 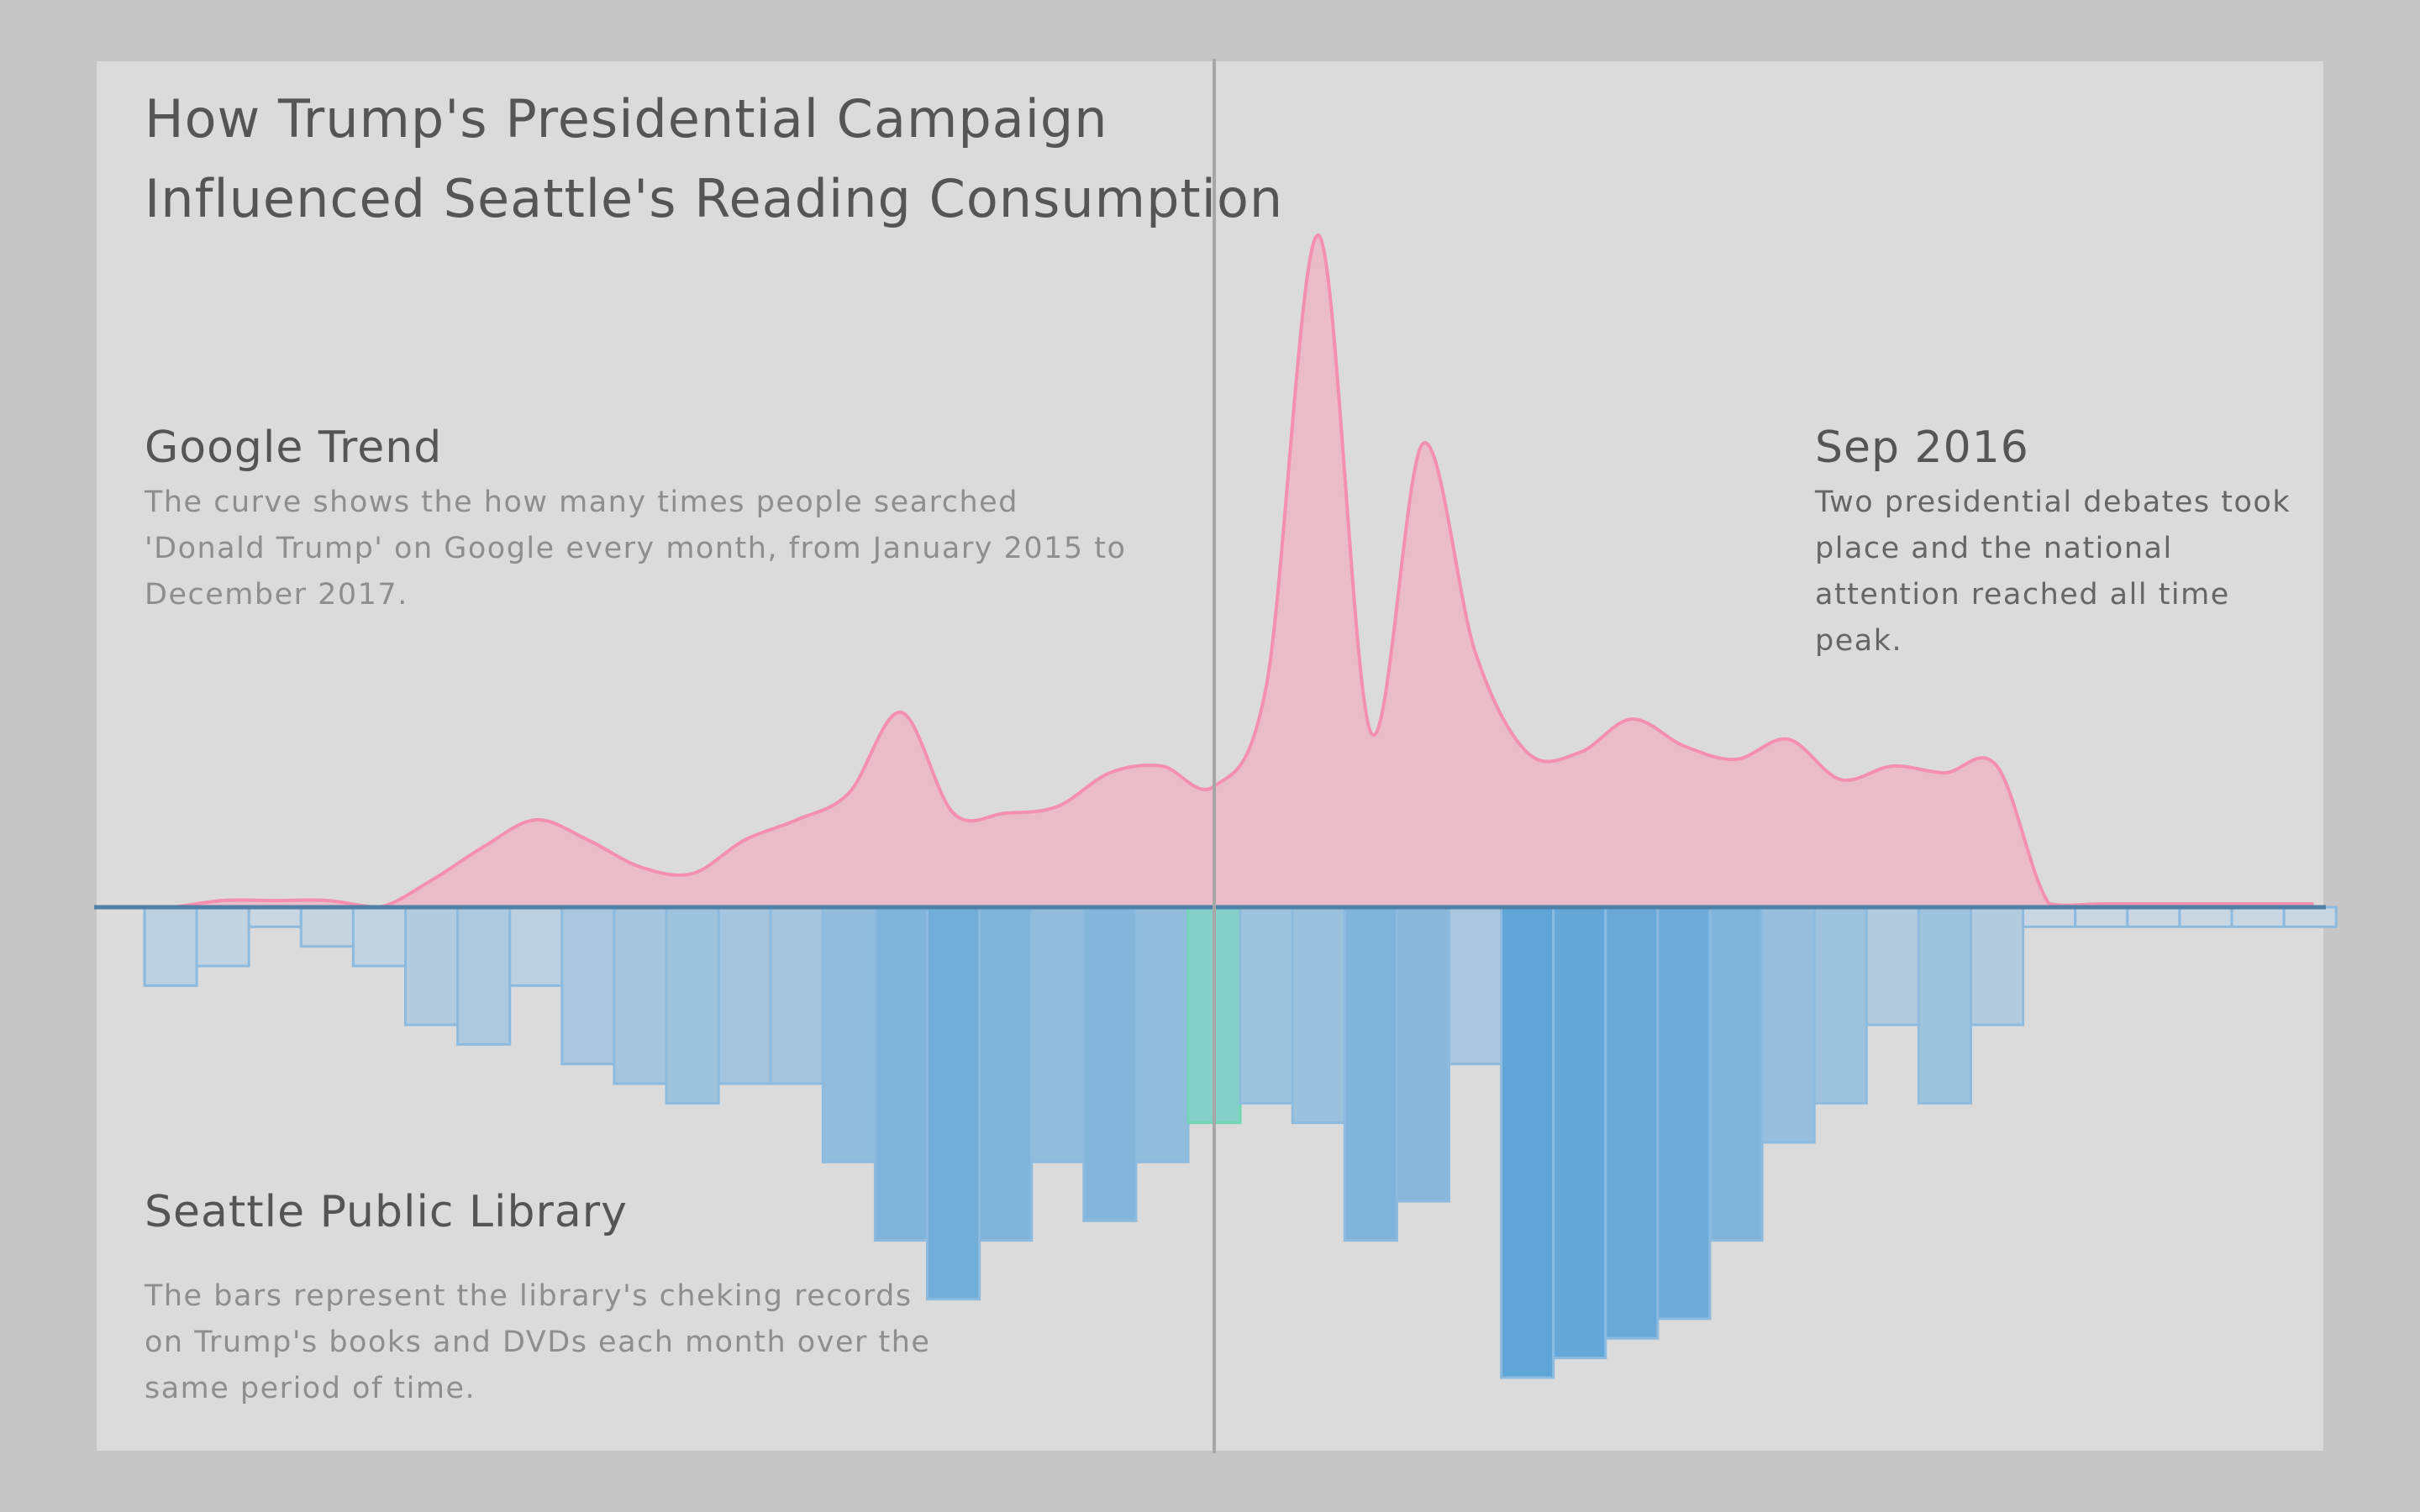 What do you see at coordinates (386, 1212) in the screenshot?
I see `library-heading: Seattle Public Library` at bounding box center [386, 1212].